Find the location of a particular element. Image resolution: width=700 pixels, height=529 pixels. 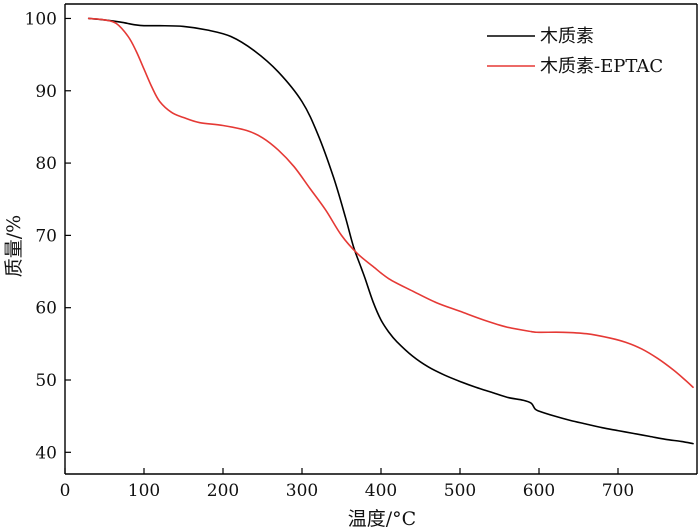

y-tick-label: 80 is located at coordinates (46, 164).